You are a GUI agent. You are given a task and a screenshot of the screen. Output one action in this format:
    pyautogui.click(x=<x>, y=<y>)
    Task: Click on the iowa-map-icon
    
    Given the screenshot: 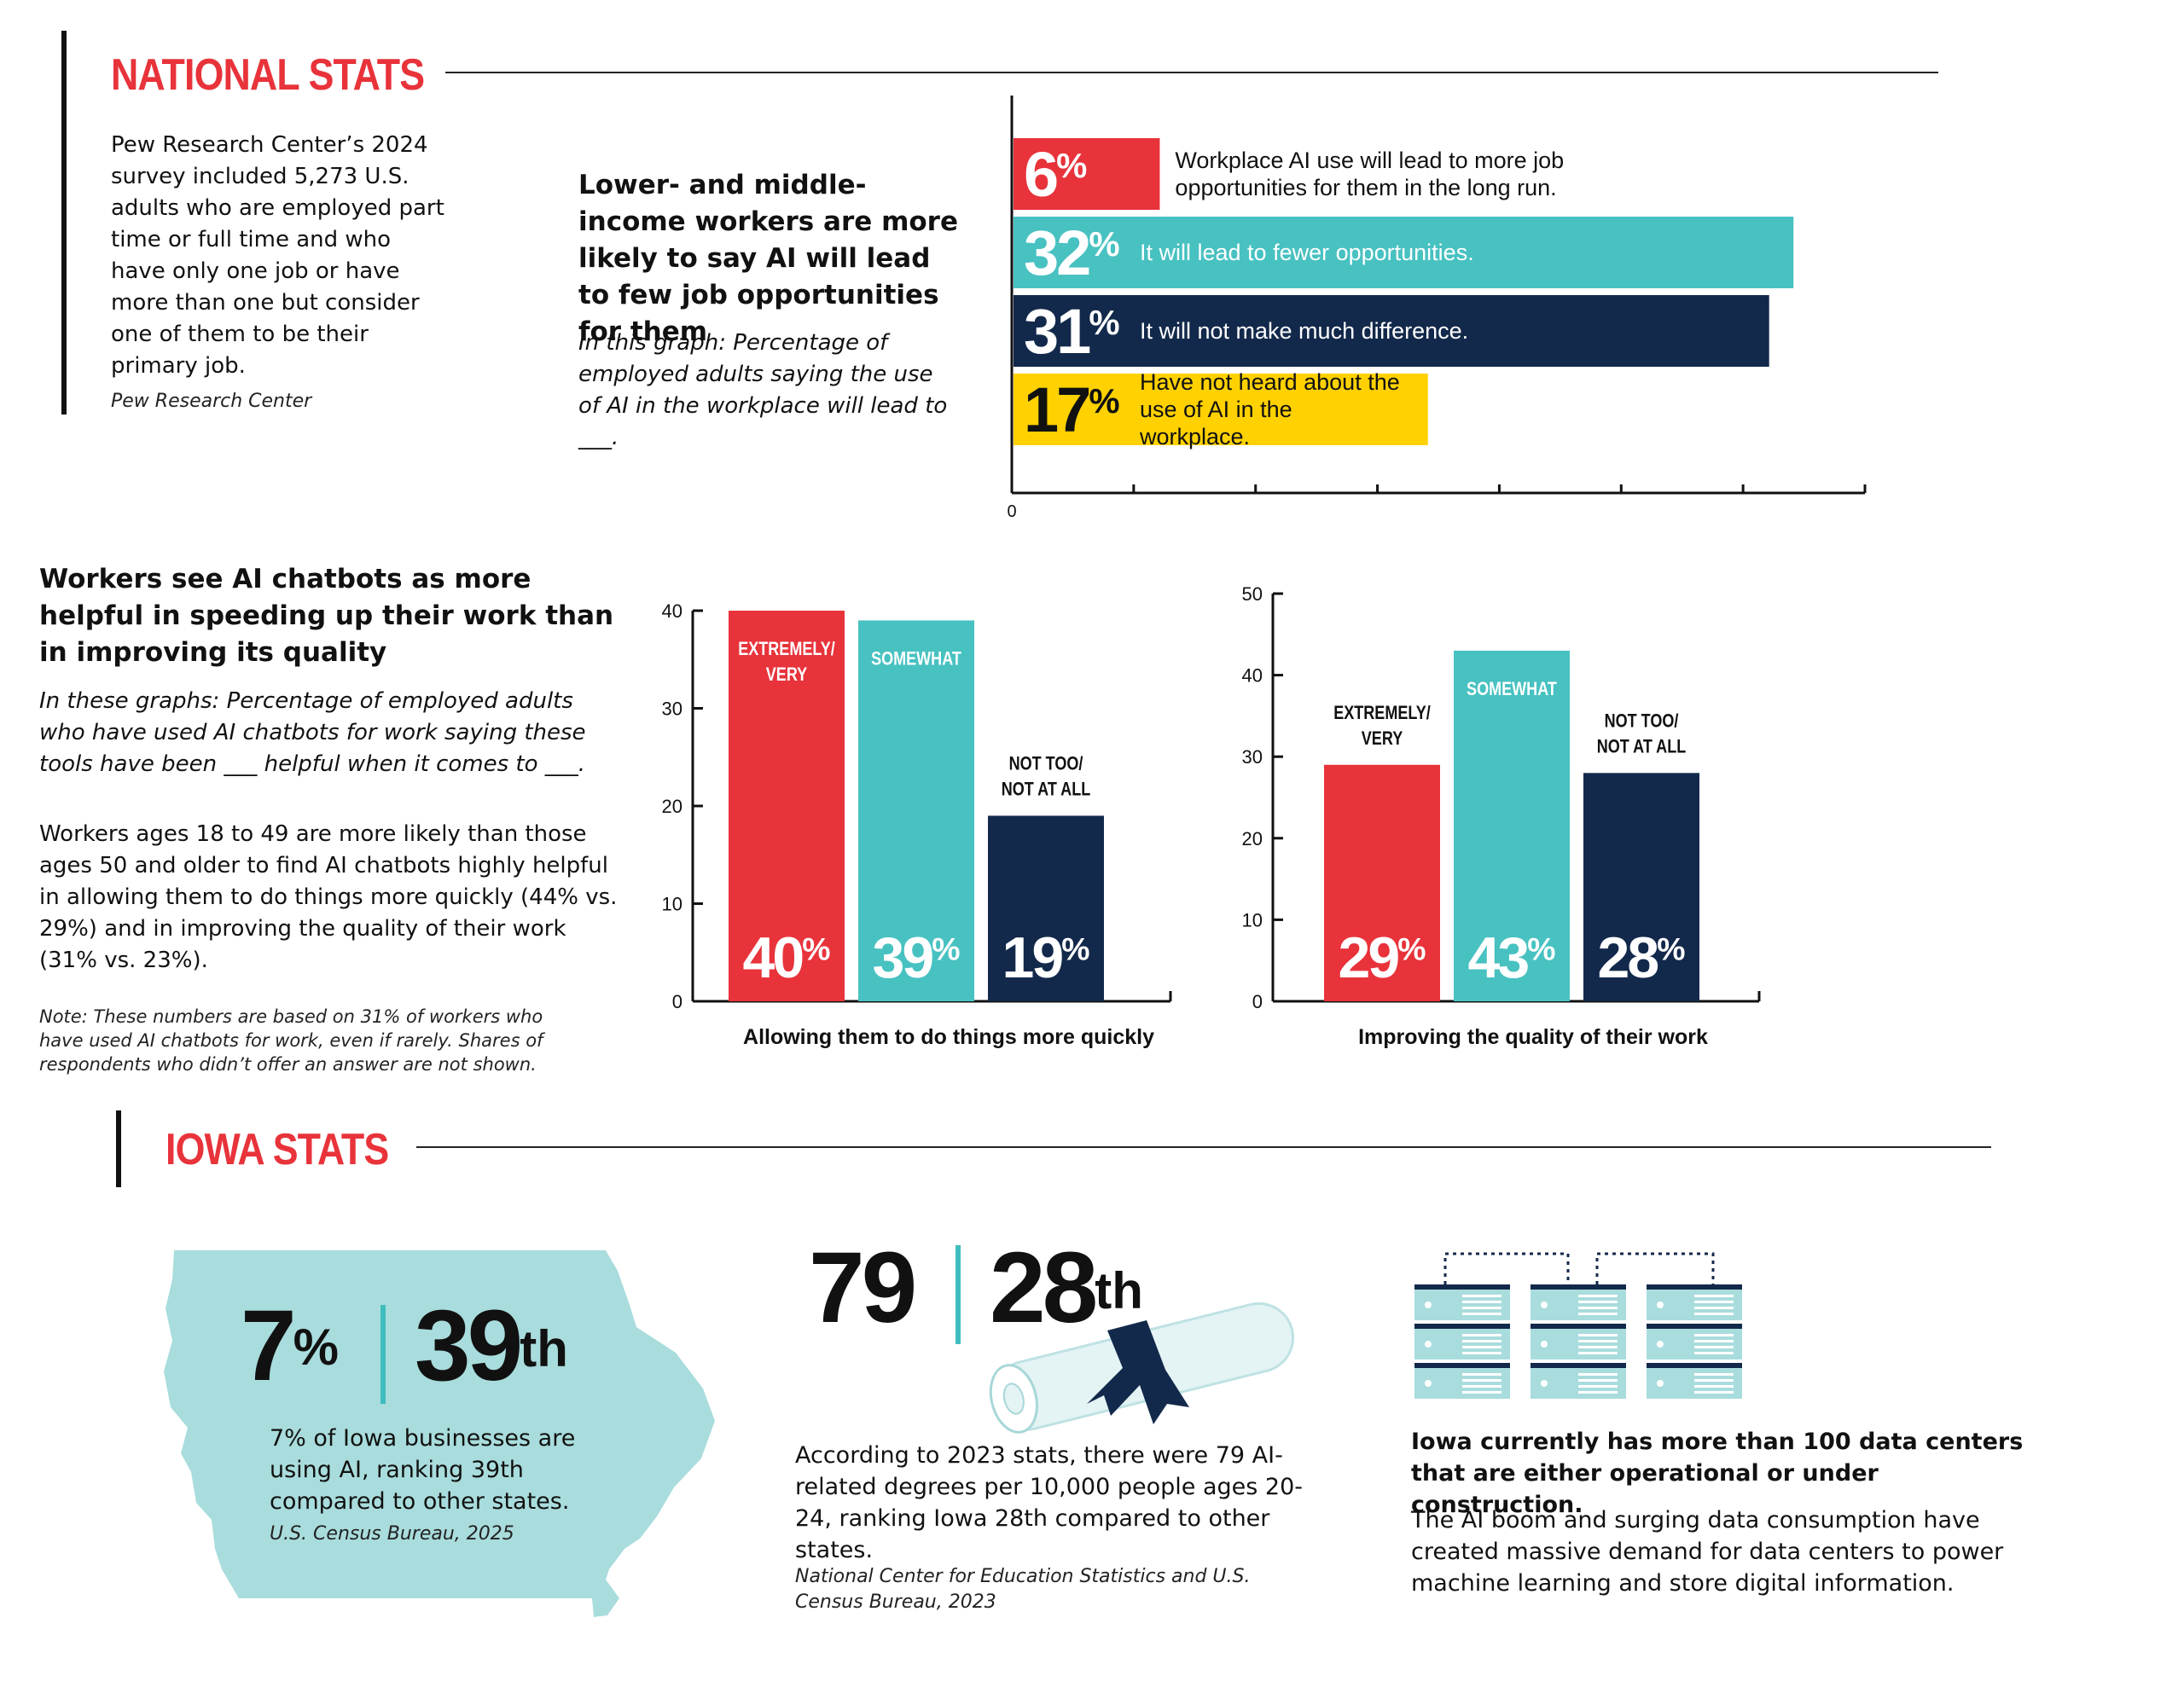 What is the action you would take?
    pyautogui.click(x=439, y=1433)
    